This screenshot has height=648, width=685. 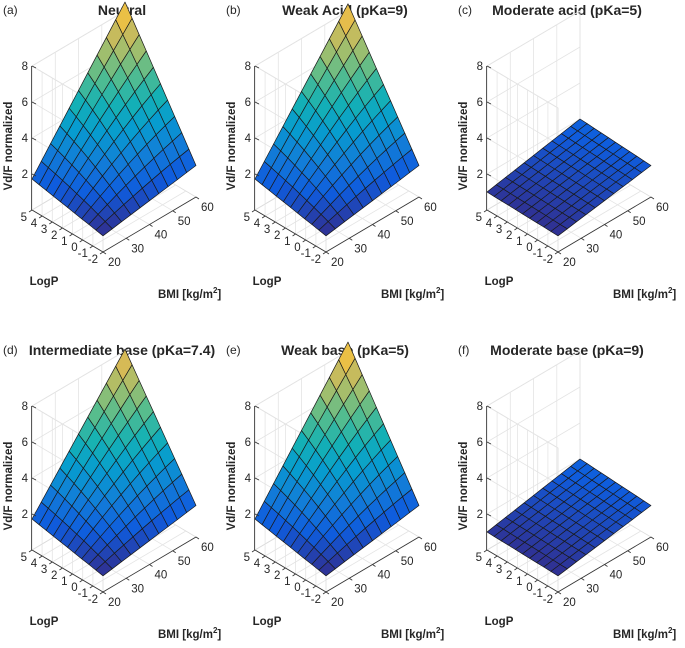 What do you see at coordinates (480, 443) in the screenshot?
I see `z-tick-label: 6` at bounding box center [480, 443].